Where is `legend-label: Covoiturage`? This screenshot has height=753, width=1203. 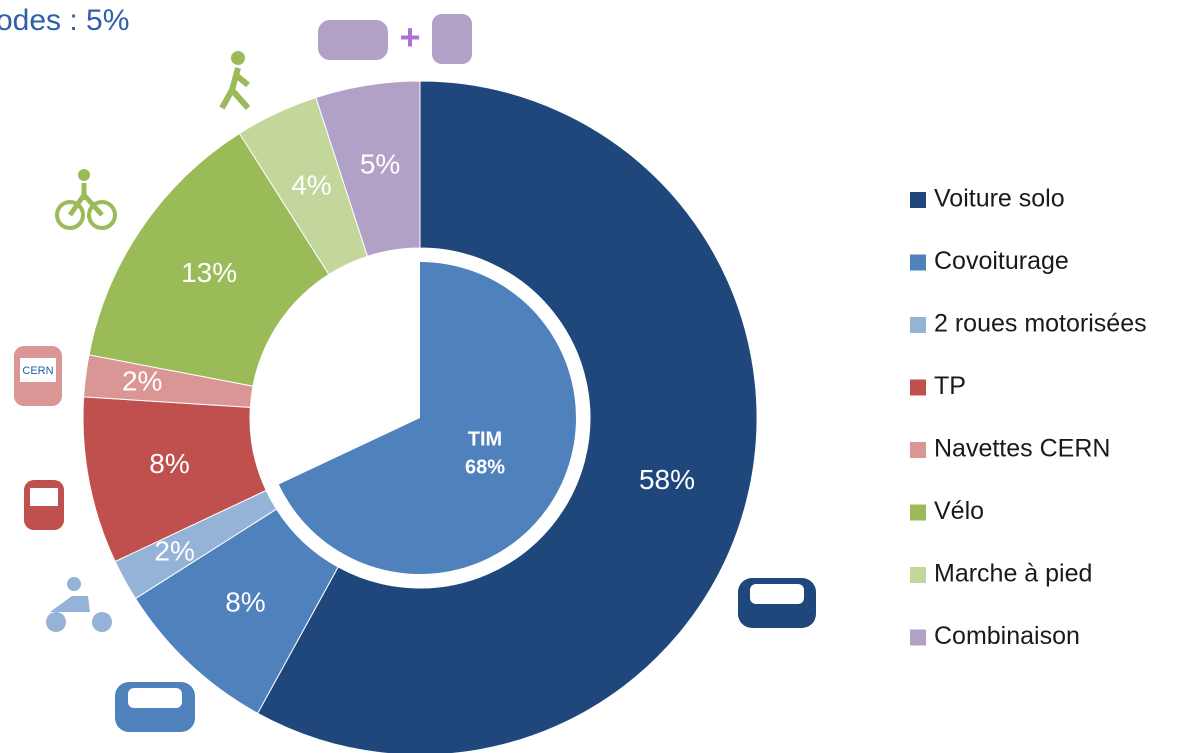 legend-label: Covoiturage is located at coordinates (1001, 261).